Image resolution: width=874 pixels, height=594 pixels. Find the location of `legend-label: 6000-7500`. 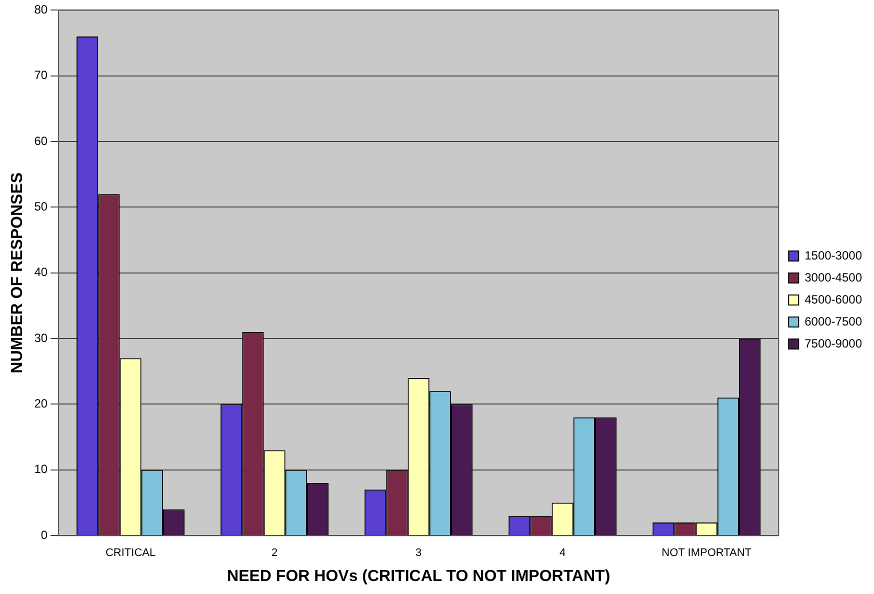

legend-label: 6000-7500 is located at coordinates (833, 321).